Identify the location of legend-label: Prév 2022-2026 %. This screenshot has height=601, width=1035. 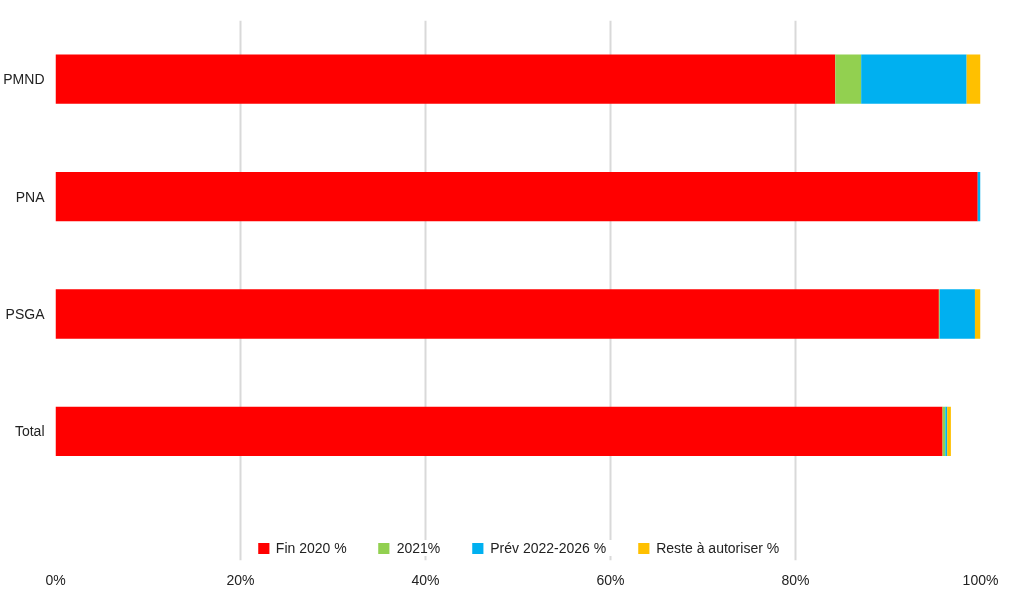
(548, 548).